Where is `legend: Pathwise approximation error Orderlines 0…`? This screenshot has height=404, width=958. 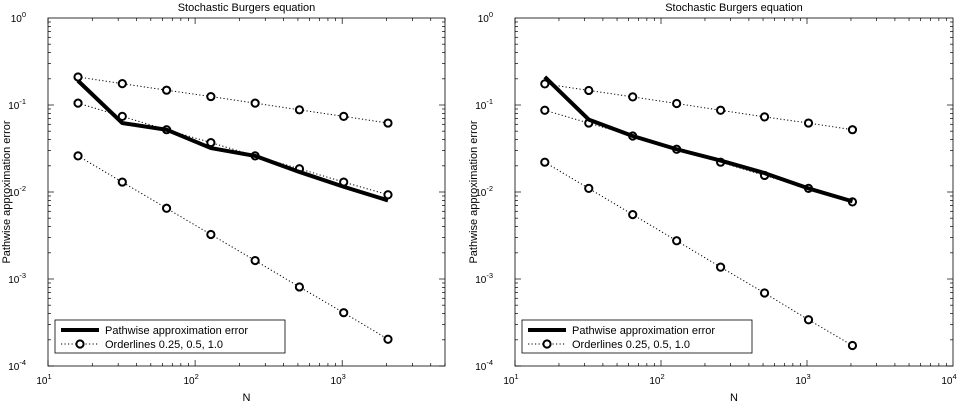
legend: Pathwise approximation error Orderlines 0… is located at coordinates (637, 336).